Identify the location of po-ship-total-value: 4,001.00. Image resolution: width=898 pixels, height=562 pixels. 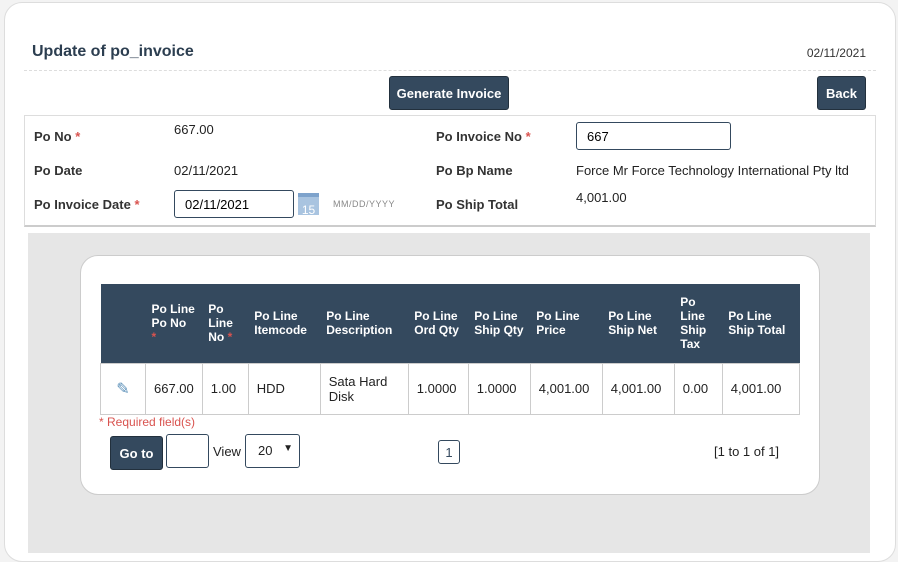
(601, 197).